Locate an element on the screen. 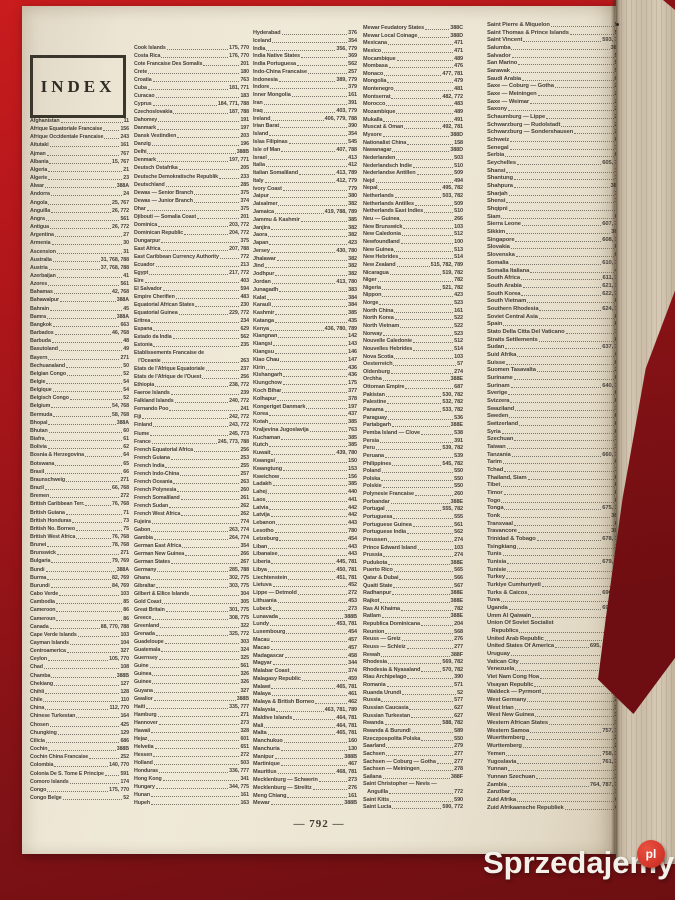 The width and height of the screenshot is (675, 900). index-entry: Tunis679 is located at coordinates (555, 554).